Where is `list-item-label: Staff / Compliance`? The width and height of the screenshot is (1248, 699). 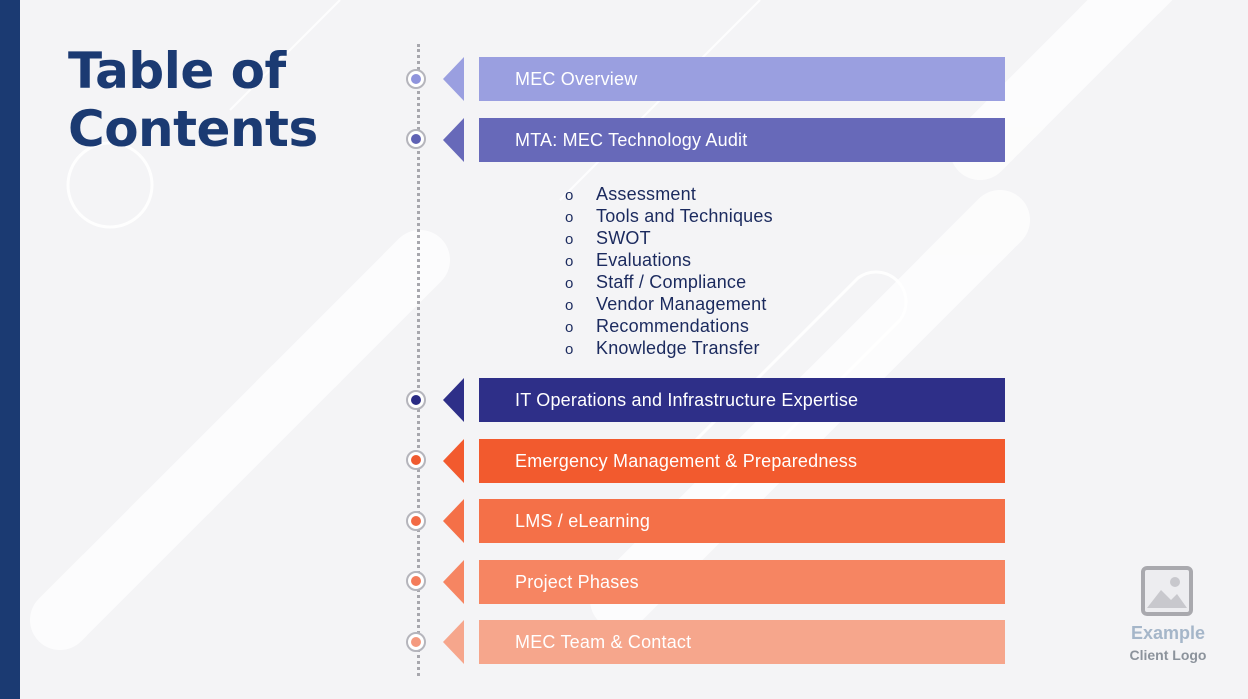 list-item-label: Staff / Compliance is located at coordinates (671, 282).